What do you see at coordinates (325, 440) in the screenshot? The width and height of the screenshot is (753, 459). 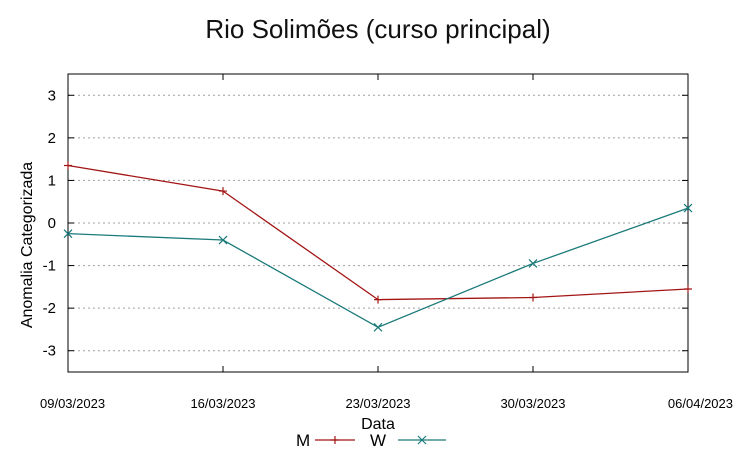 I see `legend-item-m: M` at bounding box center [325, 440].